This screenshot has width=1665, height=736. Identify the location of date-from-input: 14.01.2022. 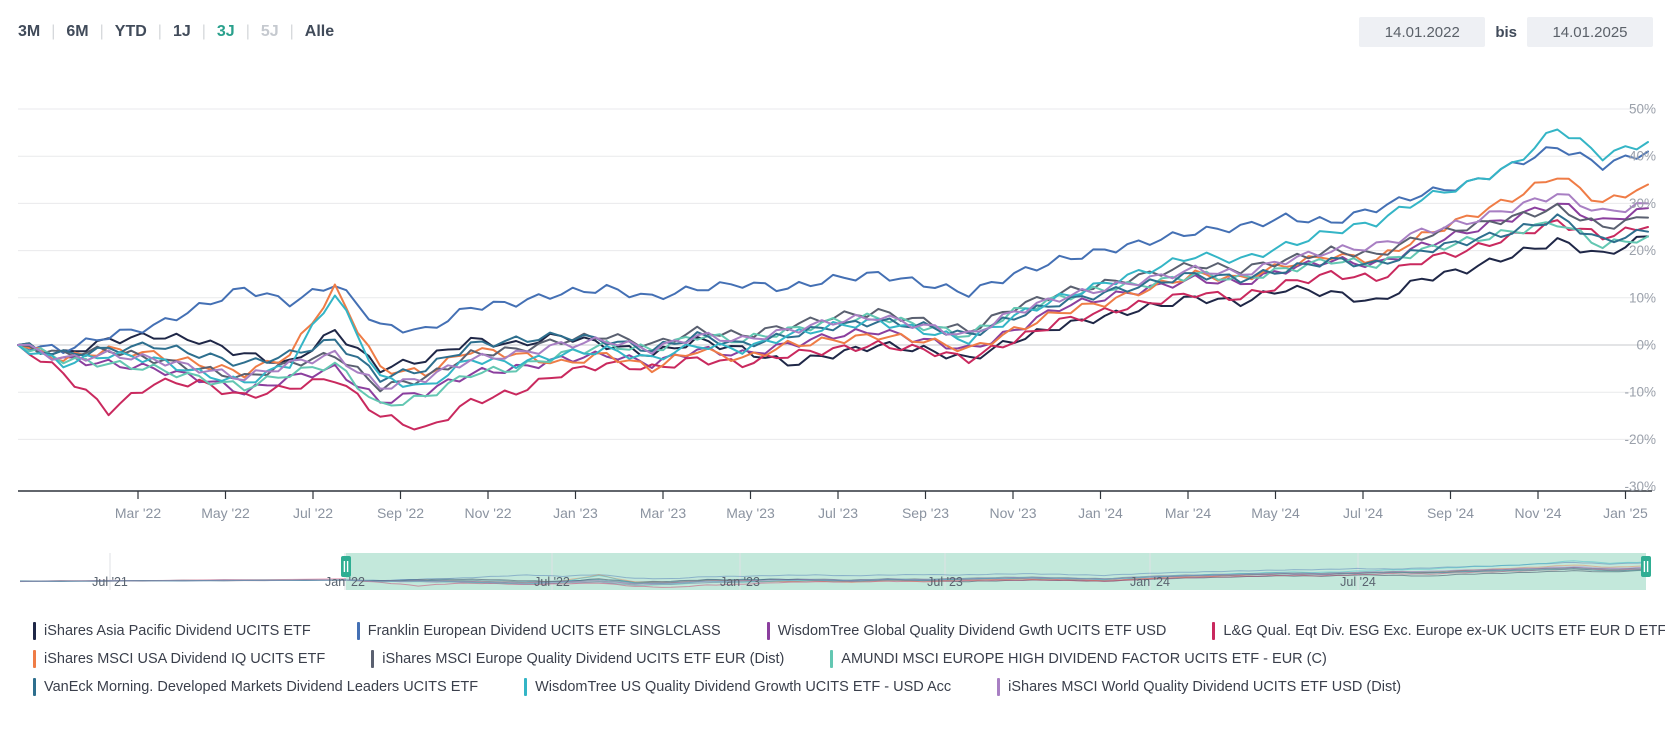
(1422, 32).